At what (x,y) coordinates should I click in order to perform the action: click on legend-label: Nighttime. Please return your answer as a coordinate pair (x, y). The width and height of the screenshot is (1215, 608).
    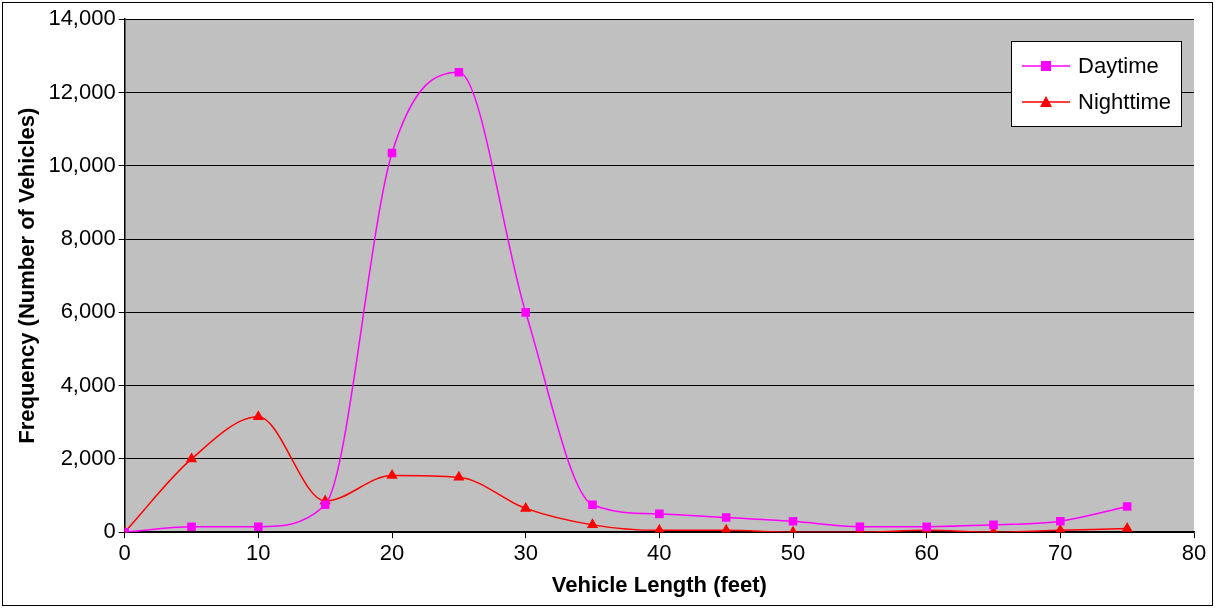
    Looking at the image, I should click on (1124, 102).